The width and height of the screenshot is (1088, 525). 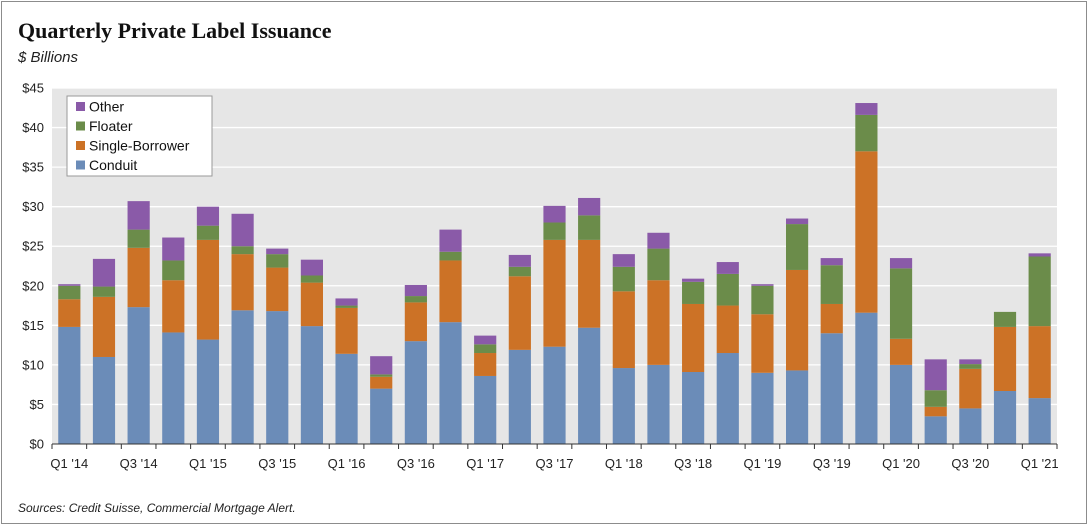 What do you see at coordinates (33, 246) in the screenshot?
I see `y-tick-label: $25` at bounding box center [33, 246].